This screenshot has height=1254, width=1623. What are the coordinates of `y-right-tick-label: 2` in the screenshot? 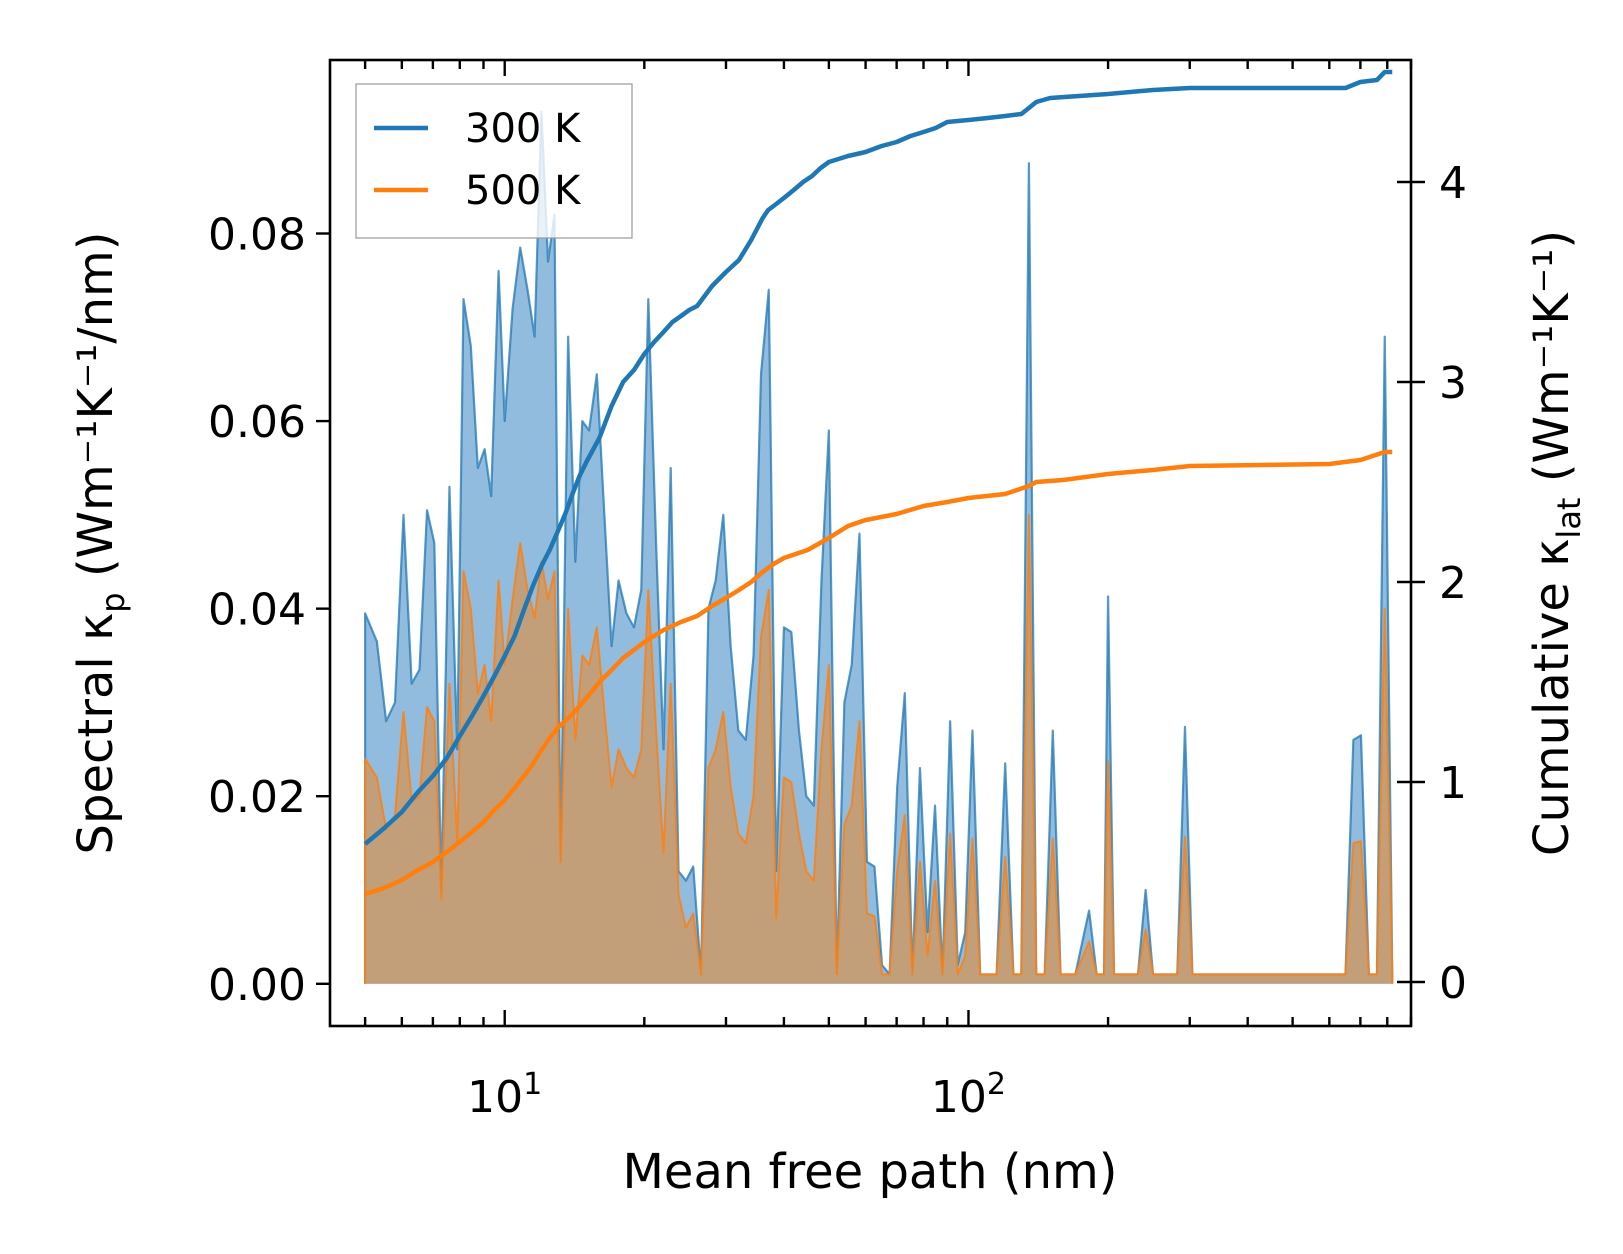 It's located at (1453, 583).